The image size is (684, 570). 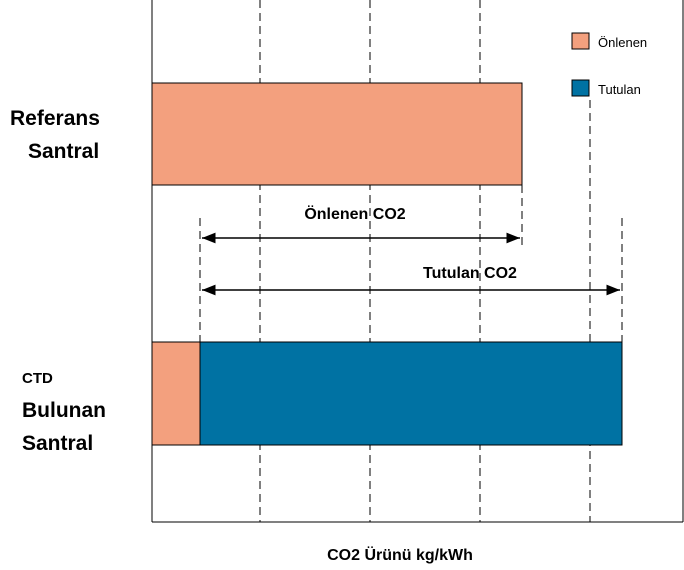 I want to click on legend-label: Tutulan, so click(x=619, y=89).